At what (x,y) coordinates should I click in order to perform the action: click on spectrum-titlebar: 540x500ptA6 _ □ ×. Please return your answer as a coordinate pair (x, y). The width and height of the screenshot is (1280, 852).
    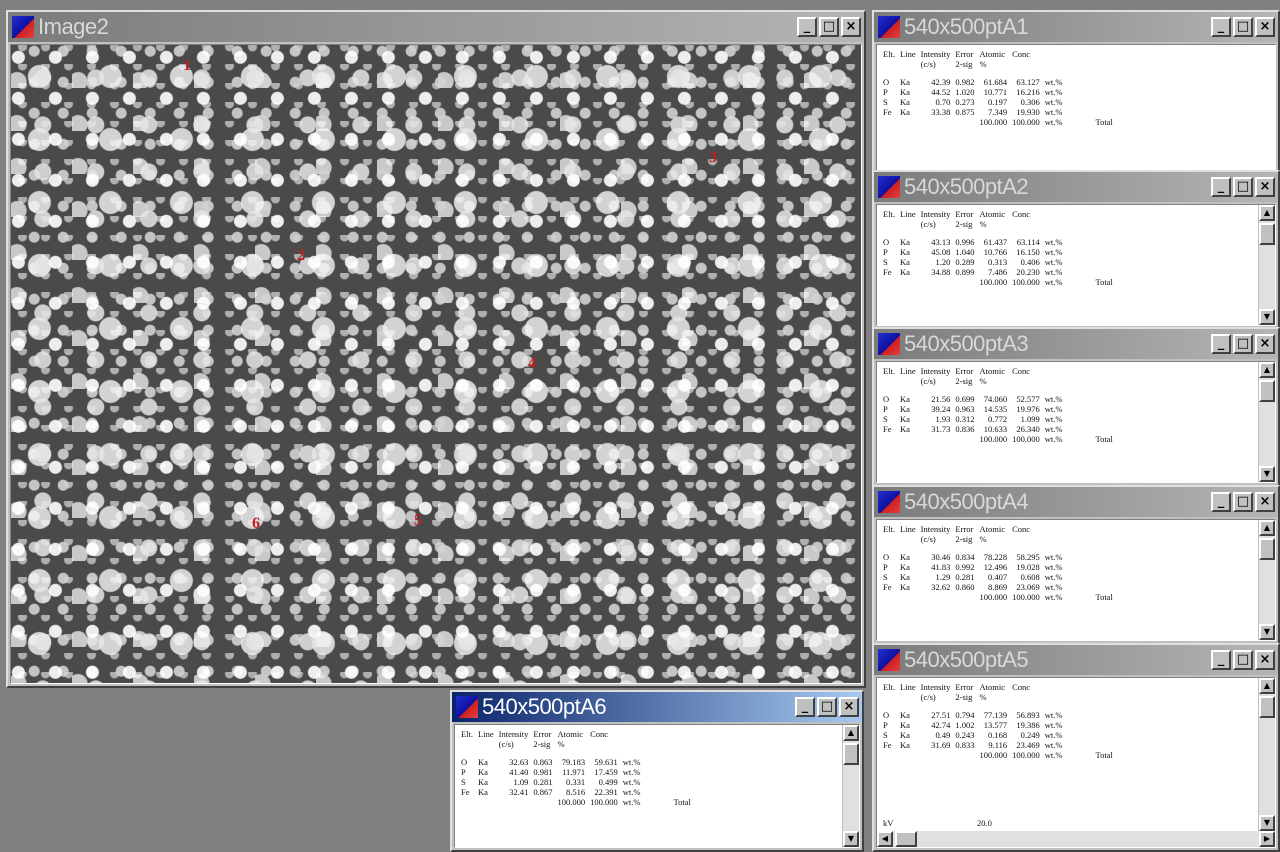
    Looking at the image, I should click on (657, 707).